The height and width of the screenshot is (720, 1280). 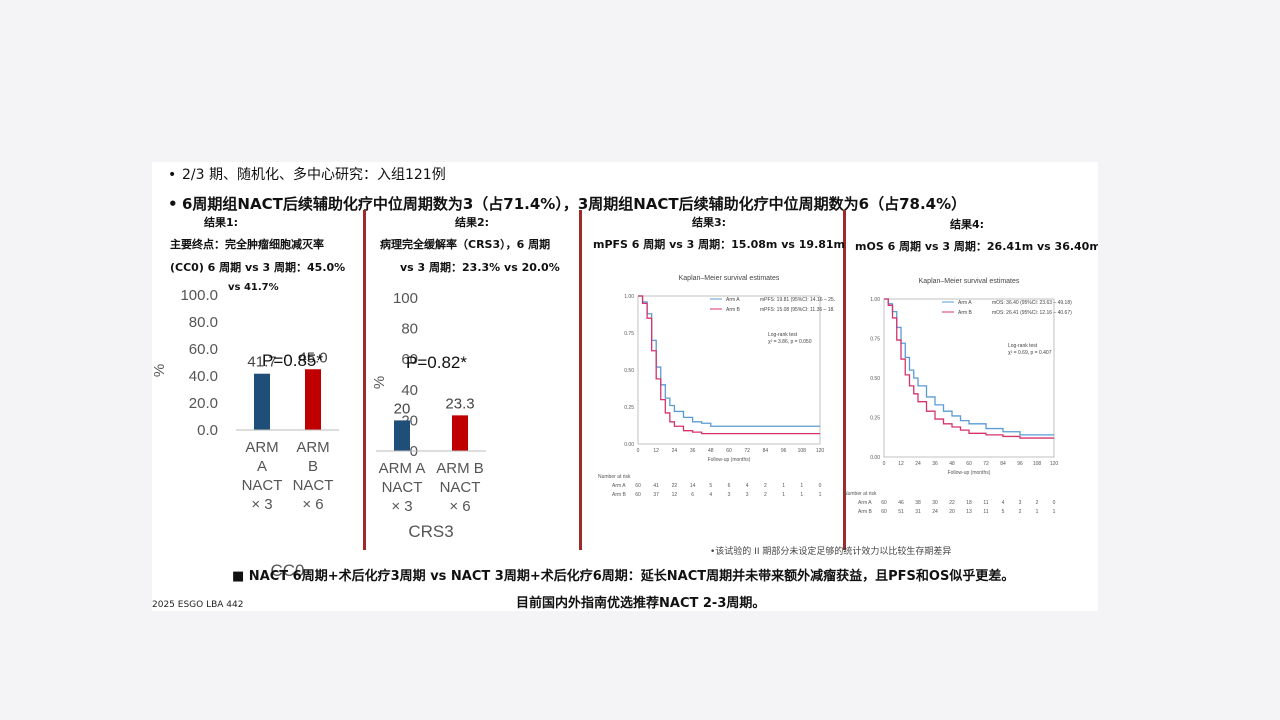 I want to click on logrank-test-label: χ² = 0.69, p = 0.407, so click(x=1030, y=353).